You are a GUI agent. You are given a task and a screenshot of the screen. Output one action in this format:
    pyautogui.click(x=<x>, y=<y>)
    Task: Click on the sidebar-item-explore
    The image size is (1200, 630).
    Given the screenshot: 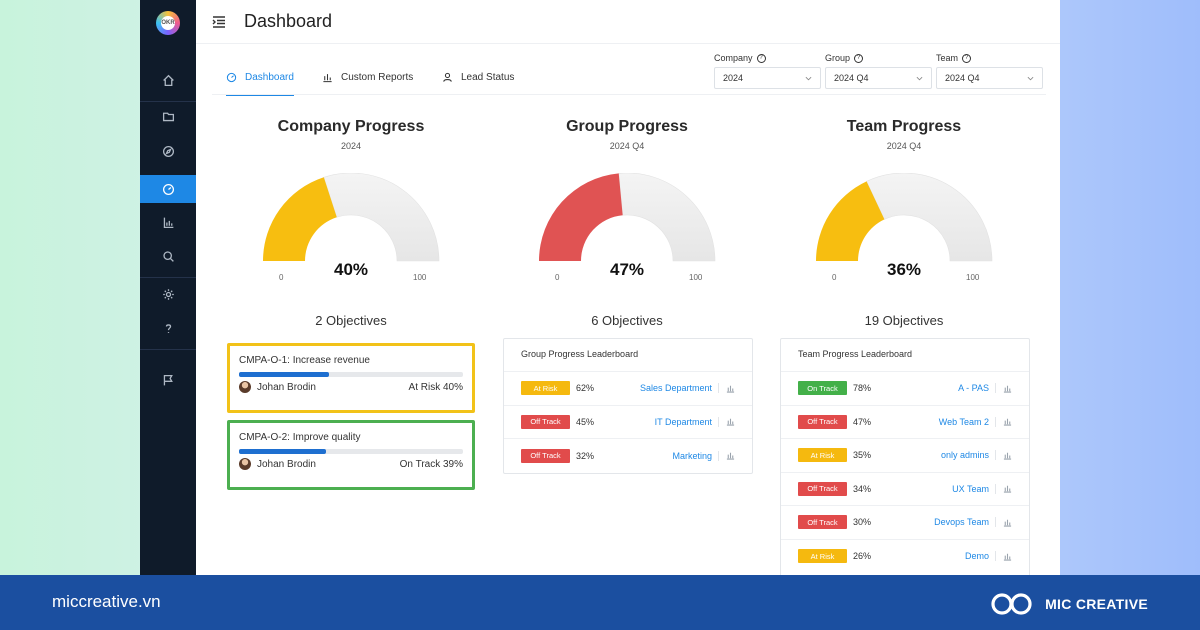 What is the action you would take?
    pyautogui.click(x=168, y=151)
    